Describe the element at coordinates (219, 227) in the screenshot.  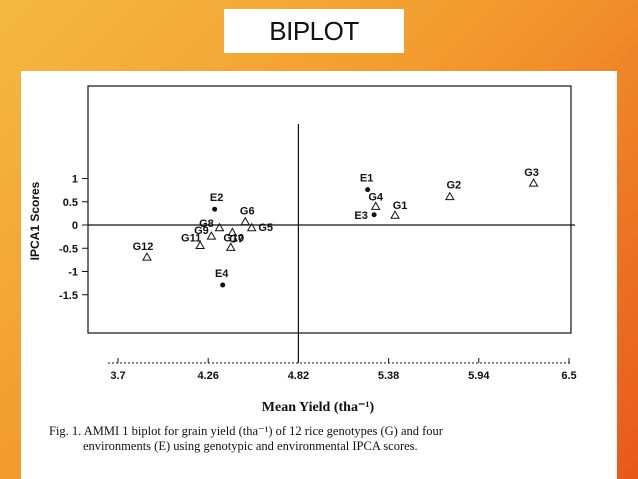
I see `genotype-marker-g8` at that location.